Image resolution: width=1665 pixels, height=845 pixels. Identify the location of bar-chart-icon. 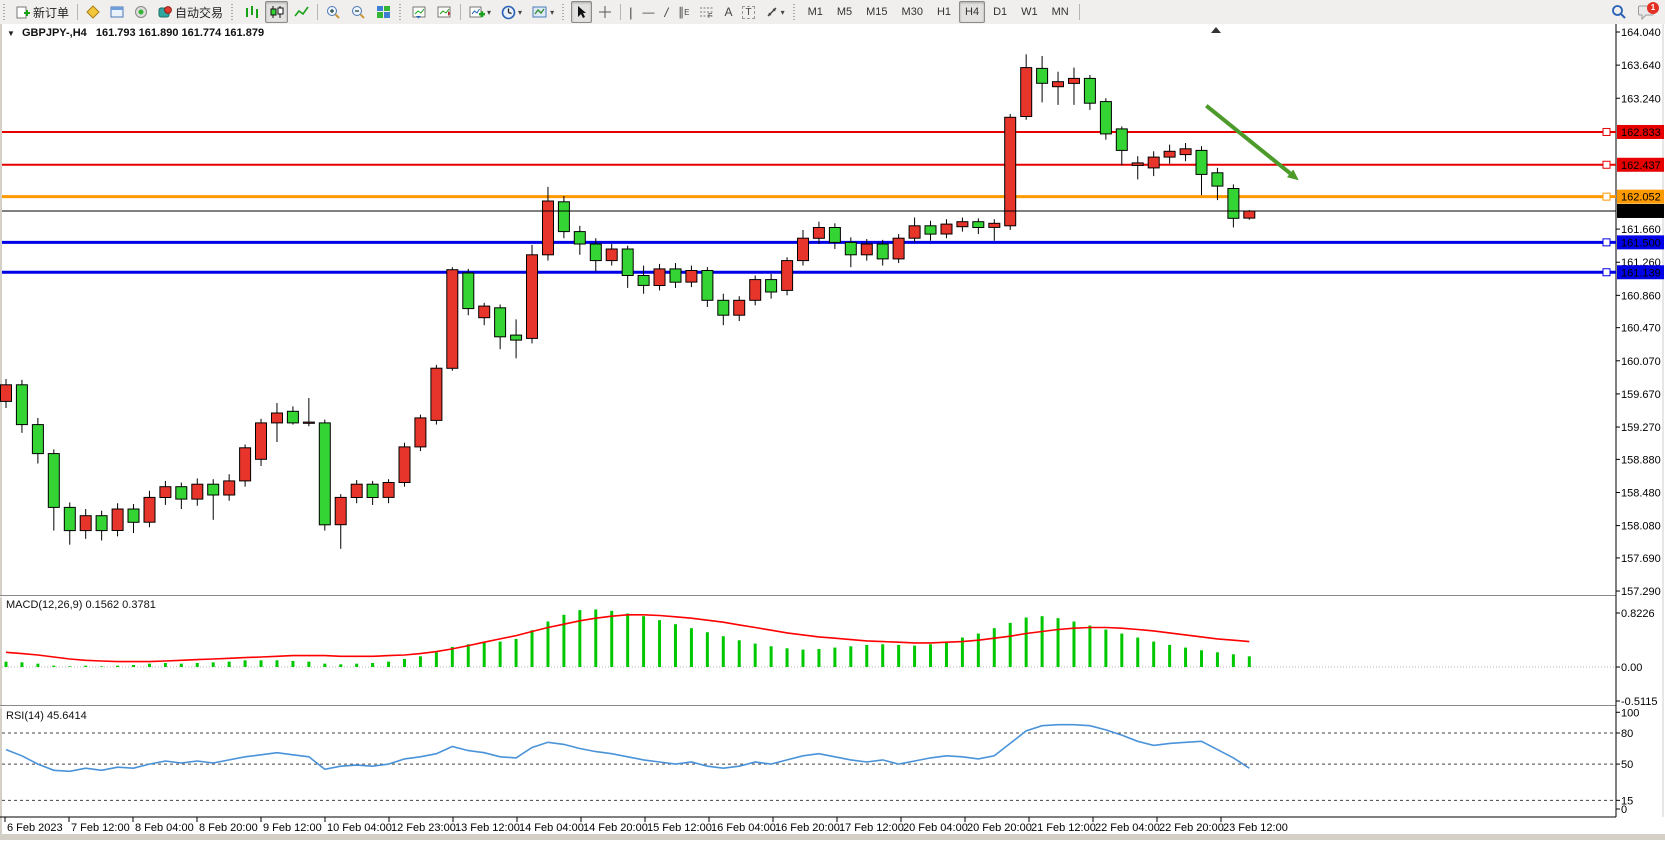
(251, 12).